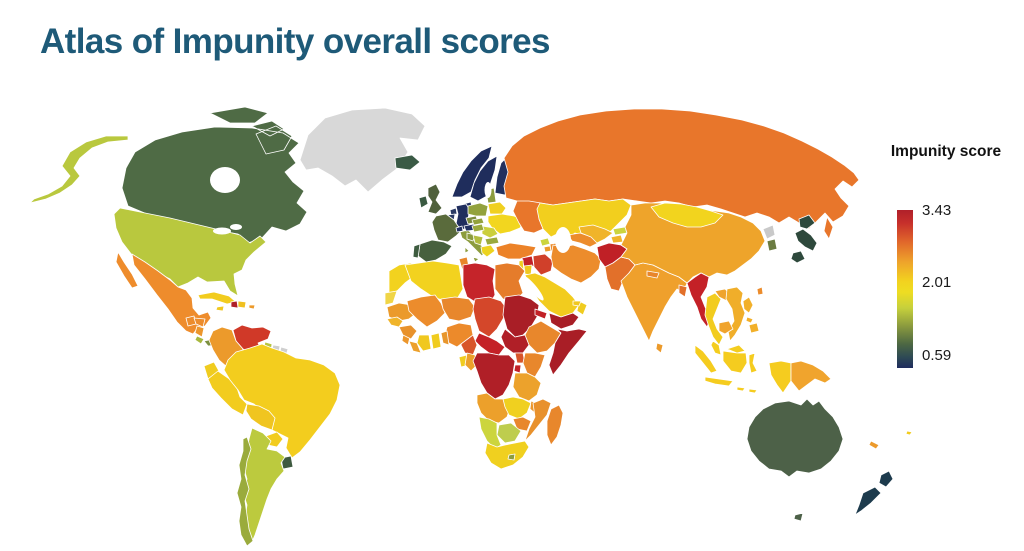  Describe the element at coordinates (211, 370) in the screenshot. I see `country-ecuador: Ecuador` at that location.